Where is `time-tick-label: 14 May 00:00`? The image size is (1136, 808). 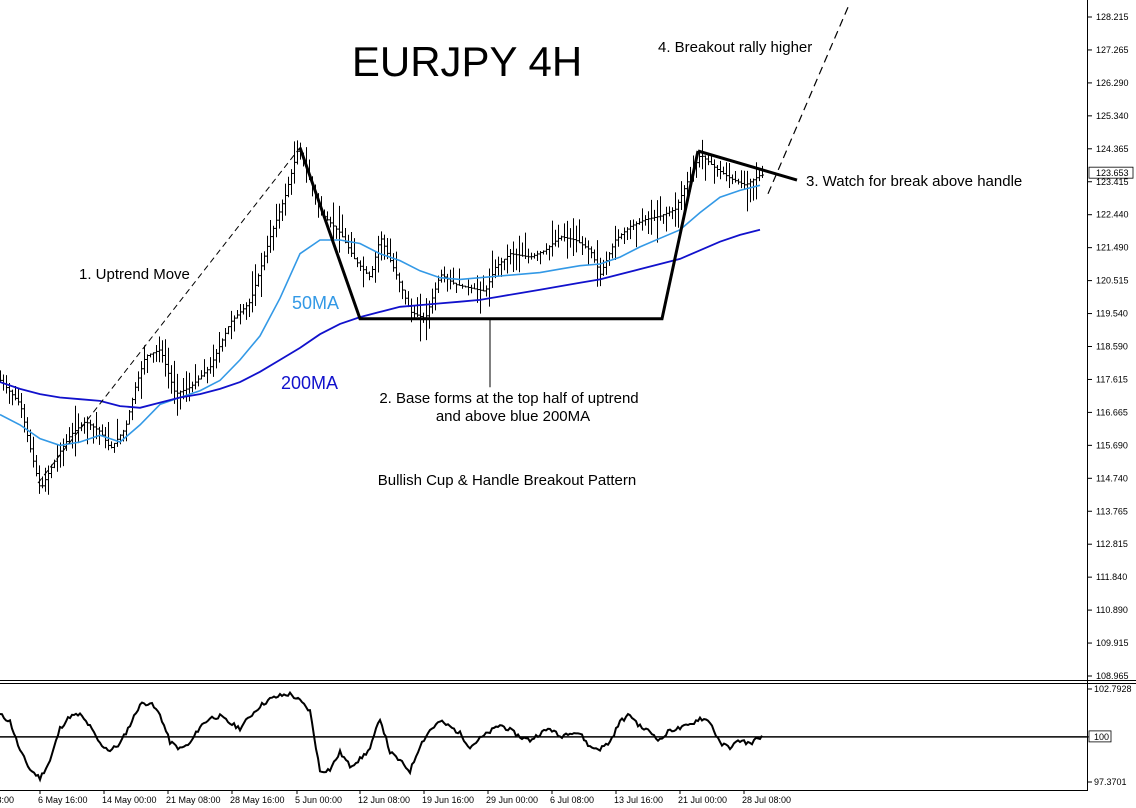 time-tick-label: 14 May 00:00 is located at coordinates (129, 800).